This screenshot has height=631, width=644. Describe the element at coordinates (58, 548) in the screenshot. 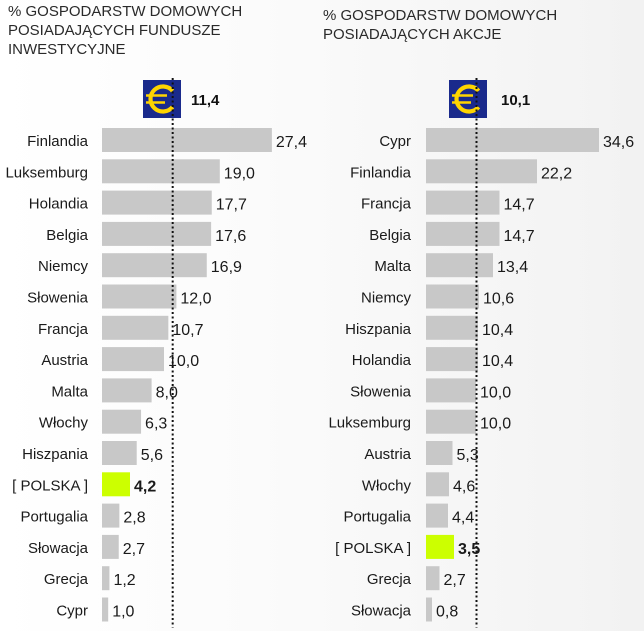

I see `left-category-label: Słowacja` at that location.